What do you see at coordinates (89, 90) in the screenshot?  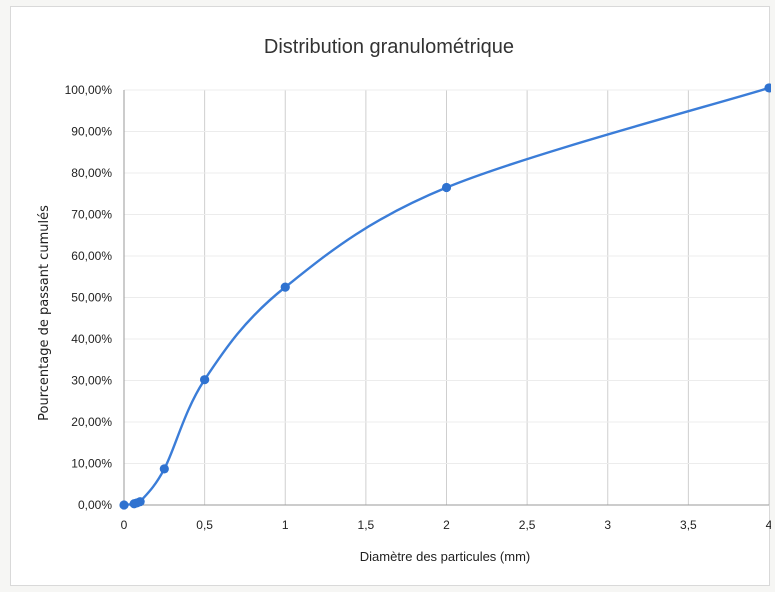 I see `y-tick-label: 100,00%` at bounding box center [89, 90].